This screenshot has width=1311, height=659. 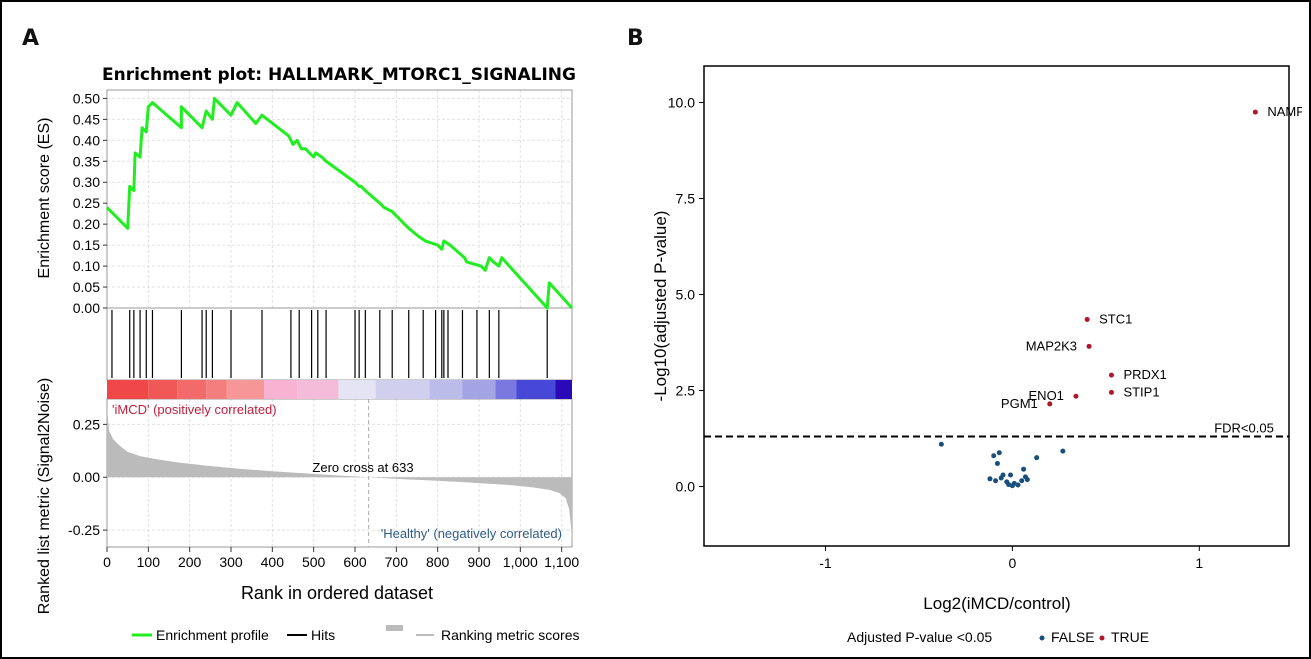 What do you see at coordinates (394, 628) in the screenshot?
I see `legend-ranking-swatch-block` at bounding box center [394, 628].